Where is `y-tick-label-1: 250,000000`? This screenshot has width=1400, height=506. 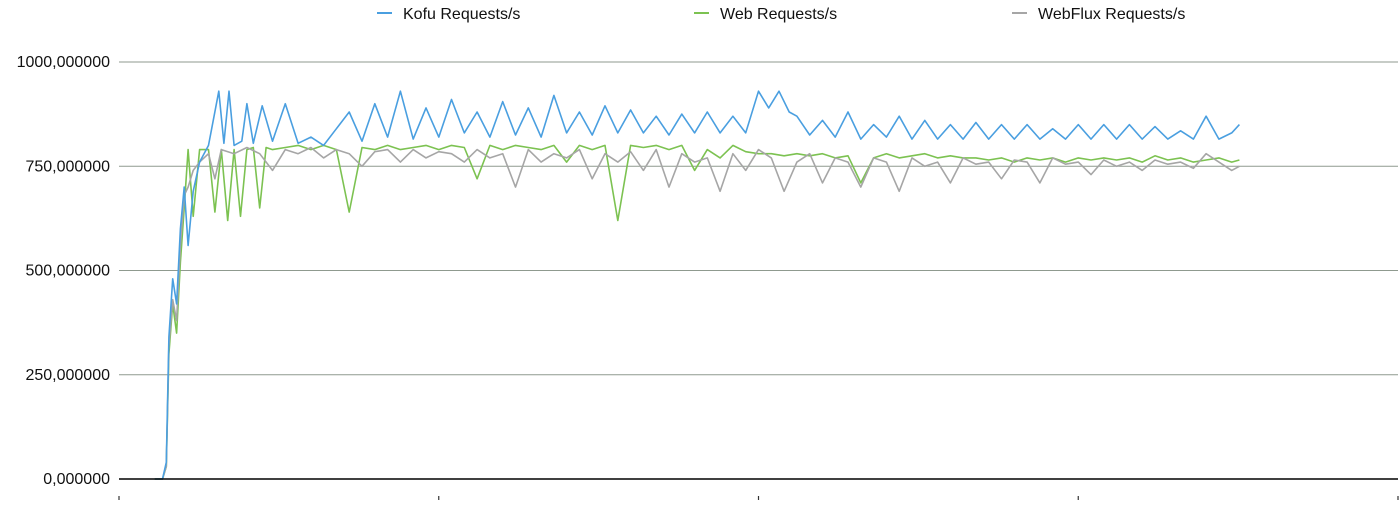 y-tick-label-1: 250,000000 is located at coordinates (67, 375).